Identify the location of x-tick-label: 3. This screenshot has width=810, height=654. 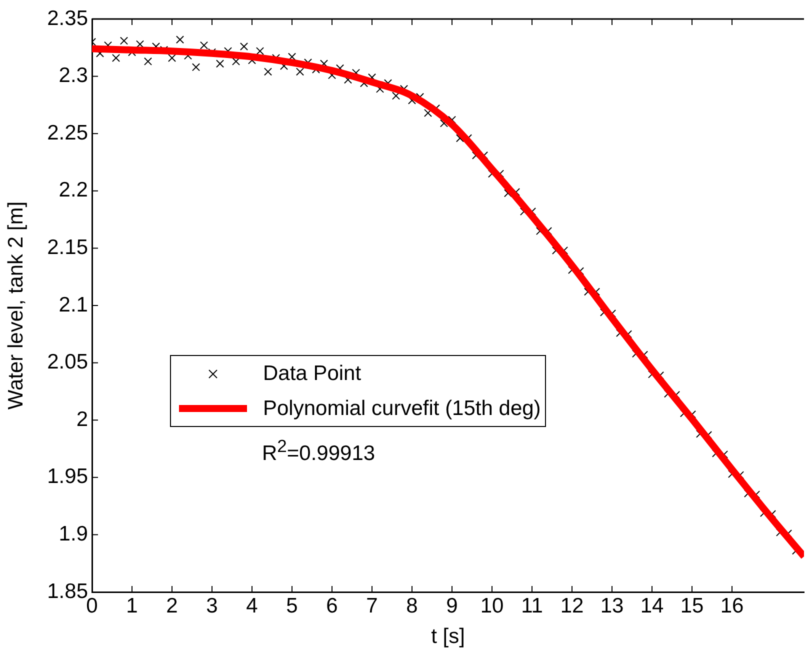
(212, 606).